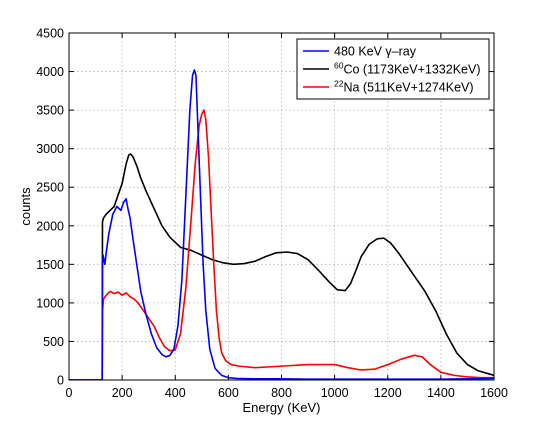 This screenshot has height=427, width=545. What do you see at coordinates (339, 66) in the screenshot?
I see `legend-superscript: 60` at bounding box center [339, 66].